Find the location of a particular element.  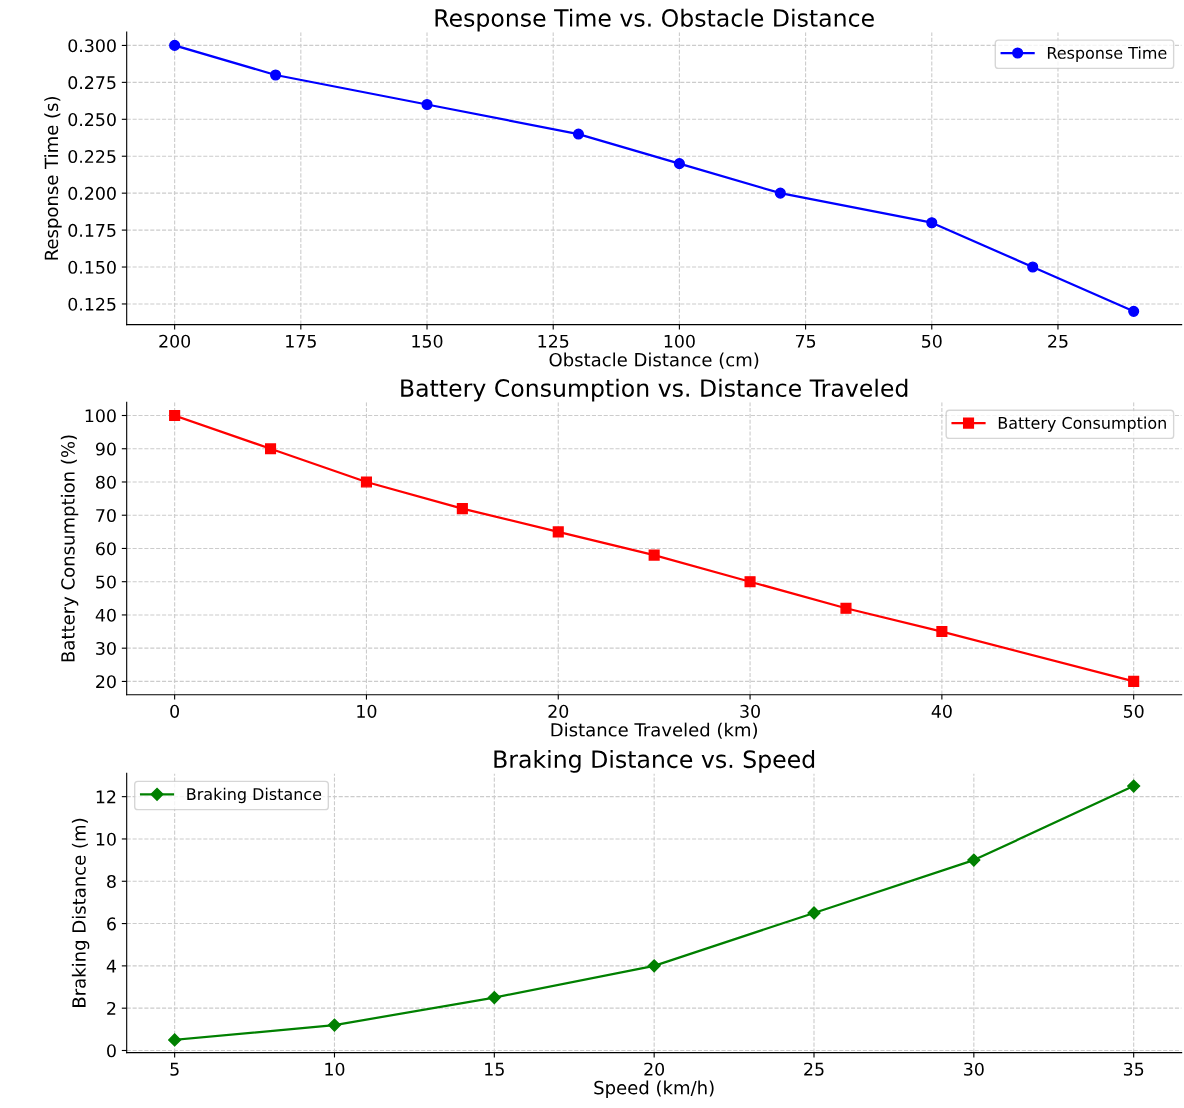

y-tick-label: 40 is located at coordinates (105, 615).